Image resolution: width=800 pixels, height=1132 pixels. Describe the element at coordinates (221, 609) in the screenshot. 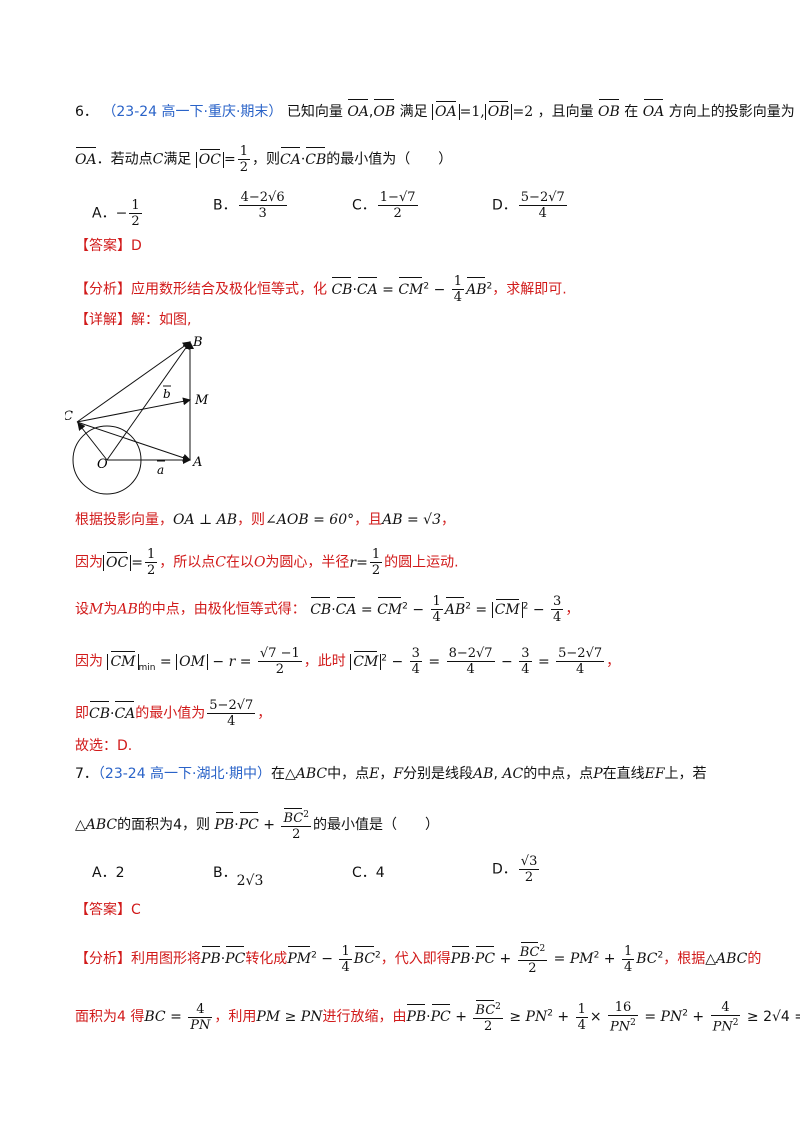

I see `solution-text: 的中点，由极化恒等式得：` at that location.